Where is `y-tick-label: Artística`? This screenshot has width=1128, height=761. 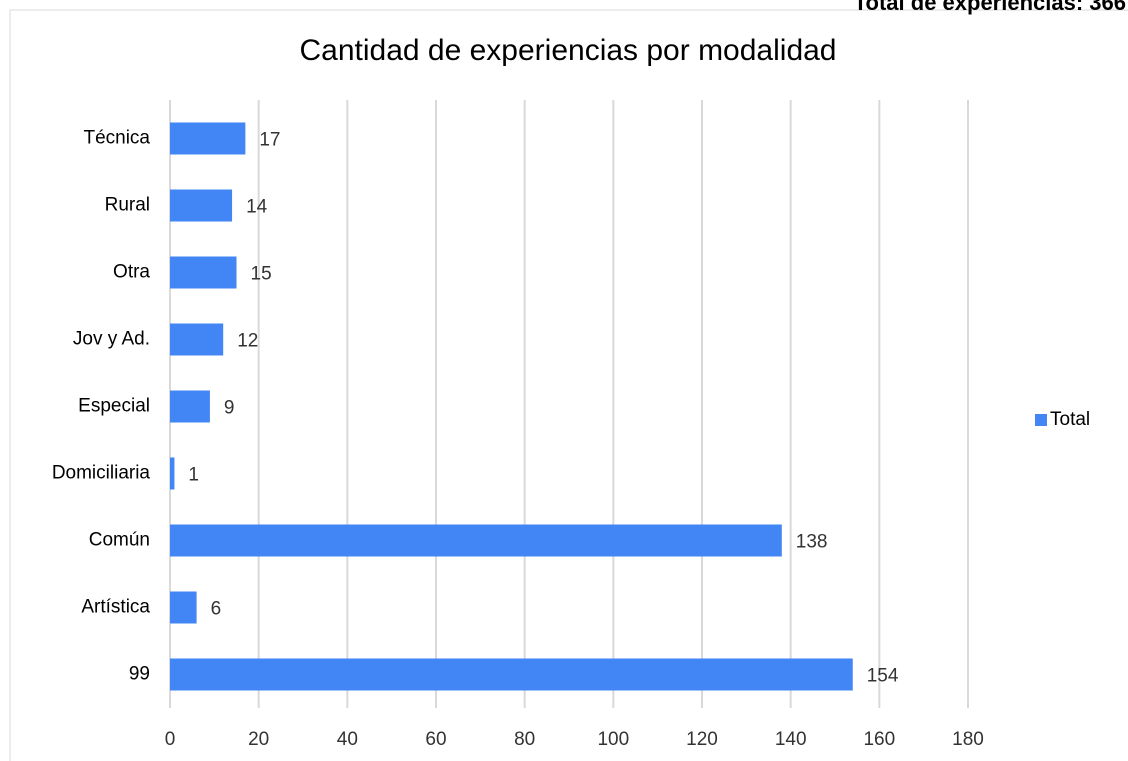 y-tick-label: Artística is located at coordinates (115, 607).